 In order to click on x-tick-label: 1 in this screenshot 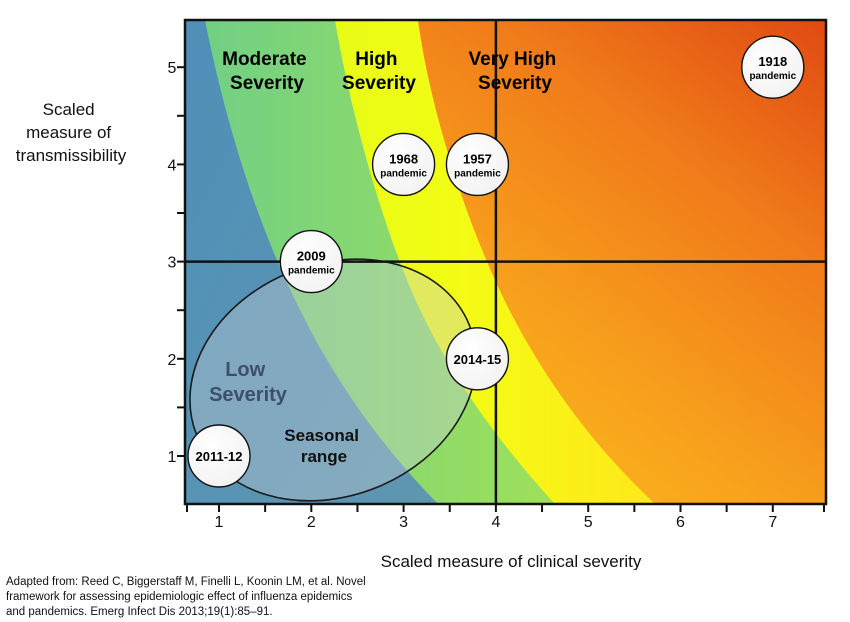, I will do `click(219, 522)`.